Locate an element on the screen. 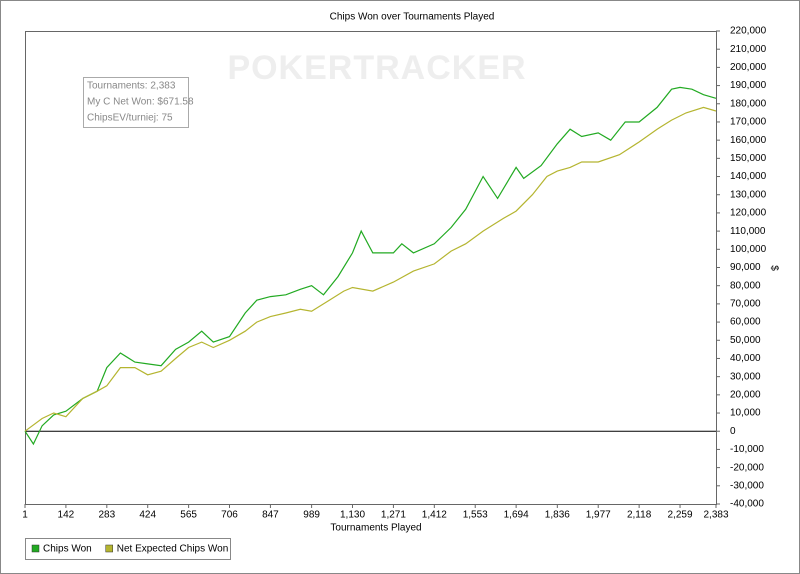 This screenshot has height=574, width=800. x-tick-label: 847 is located at coordinates (270, 515).